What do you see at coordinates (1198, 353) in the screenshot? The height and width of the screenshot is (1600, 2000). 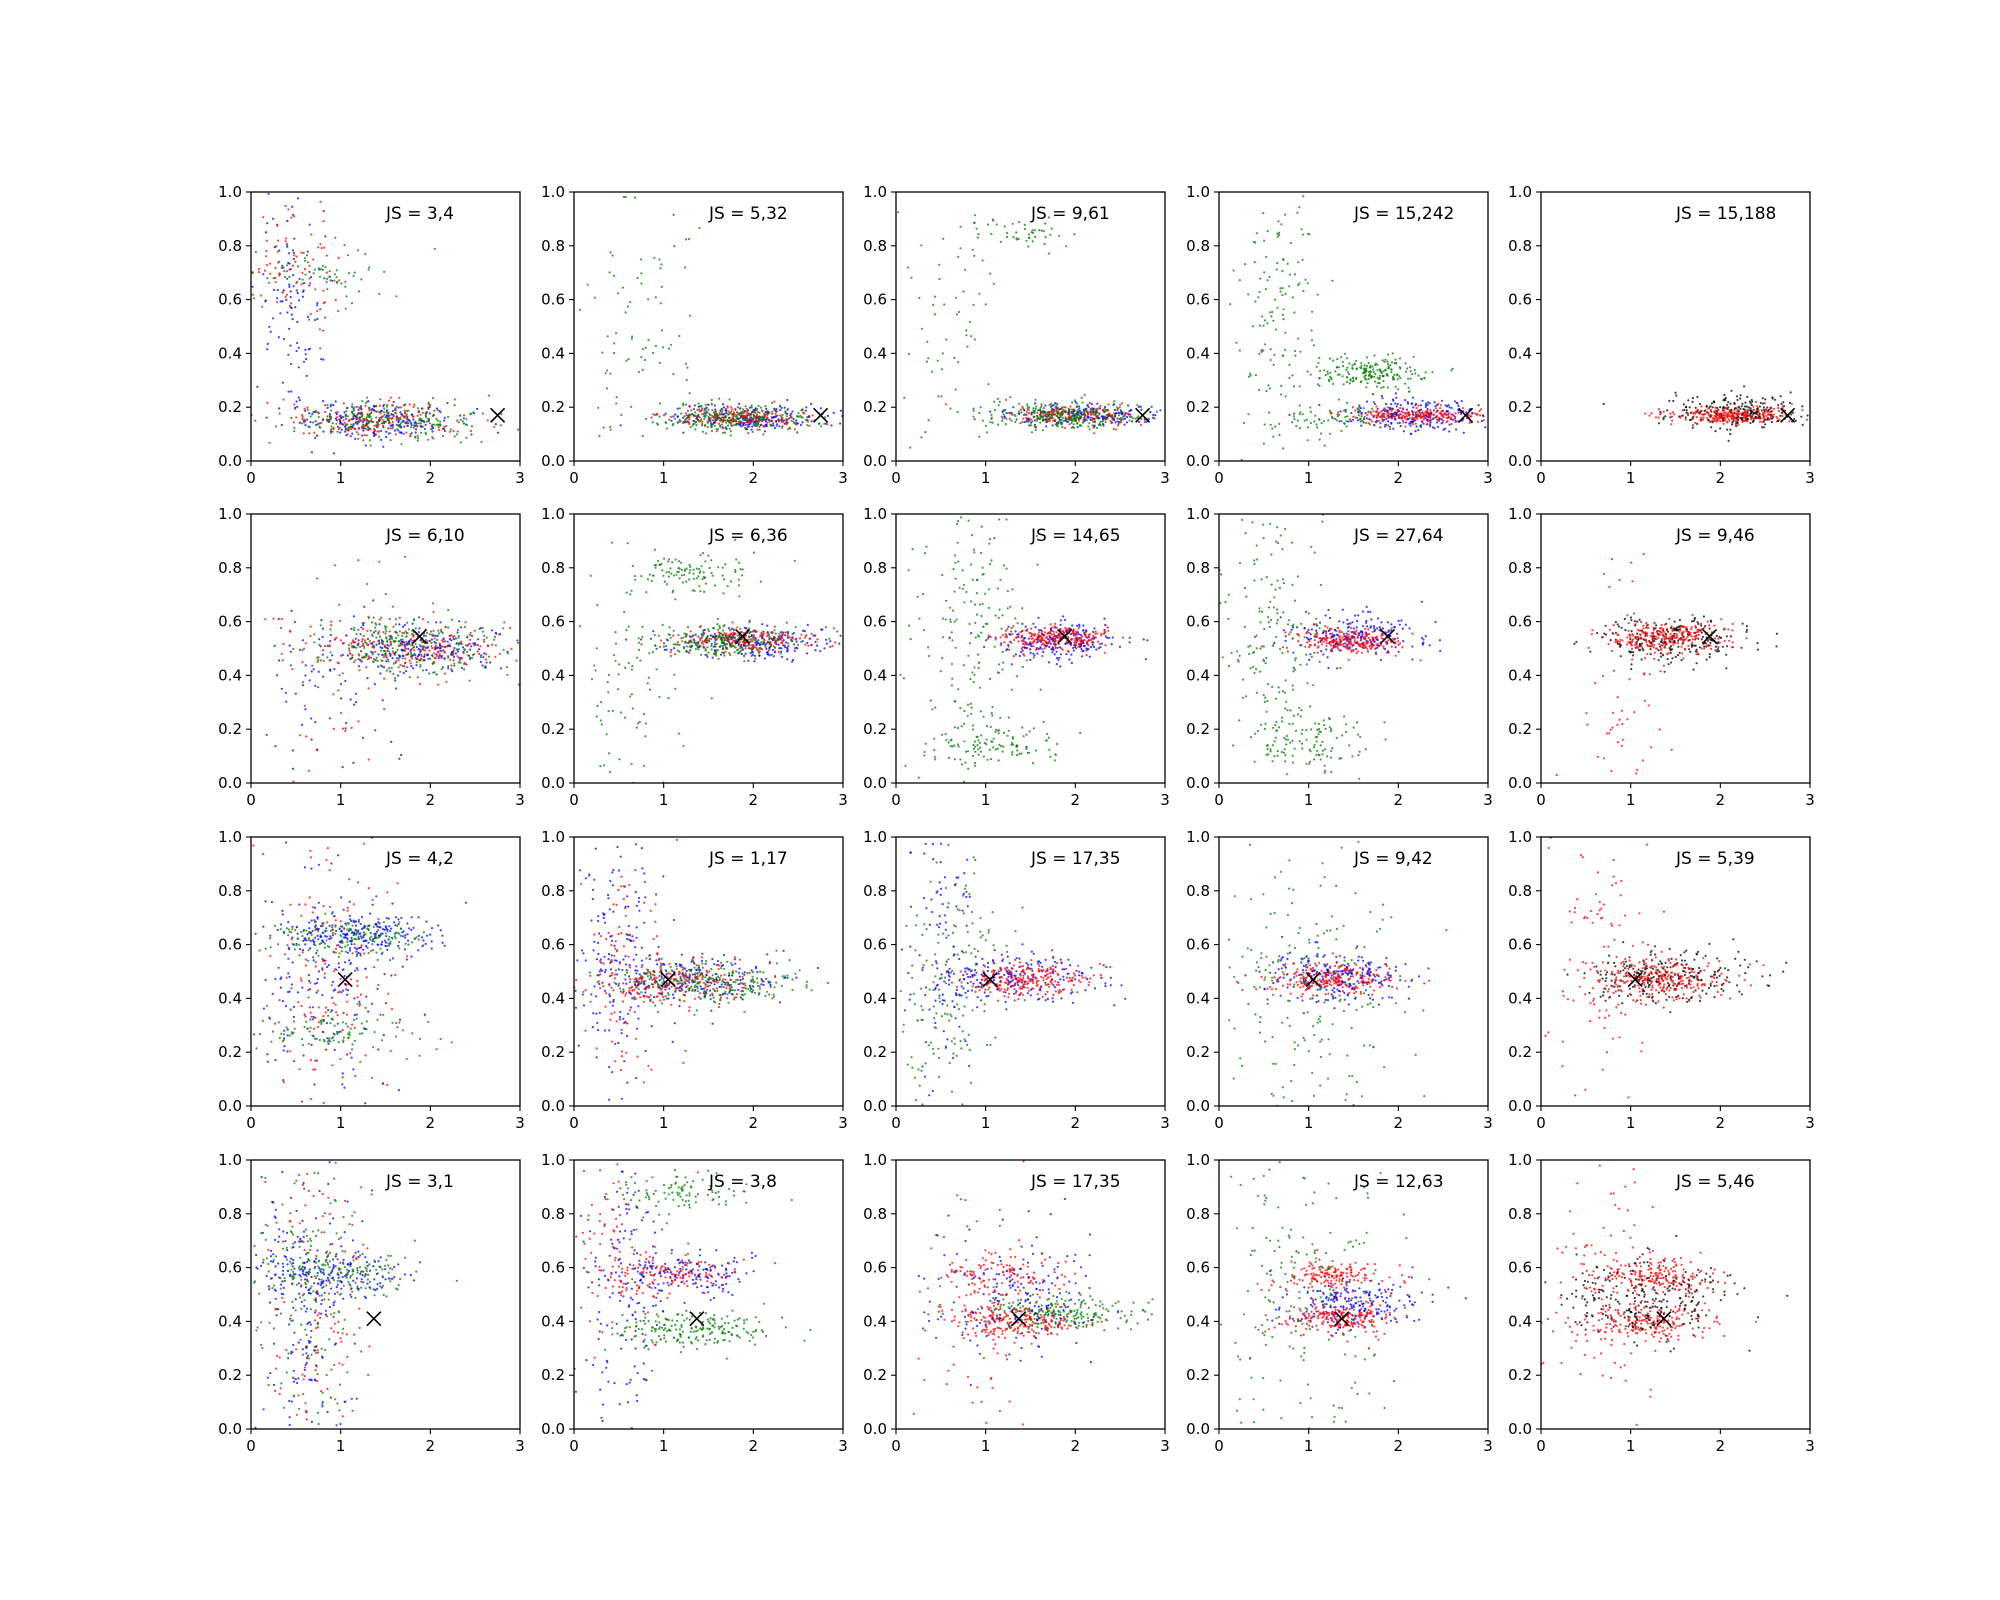 I see `y-tick-label: 0.4` at bounding box center [1198, 353].